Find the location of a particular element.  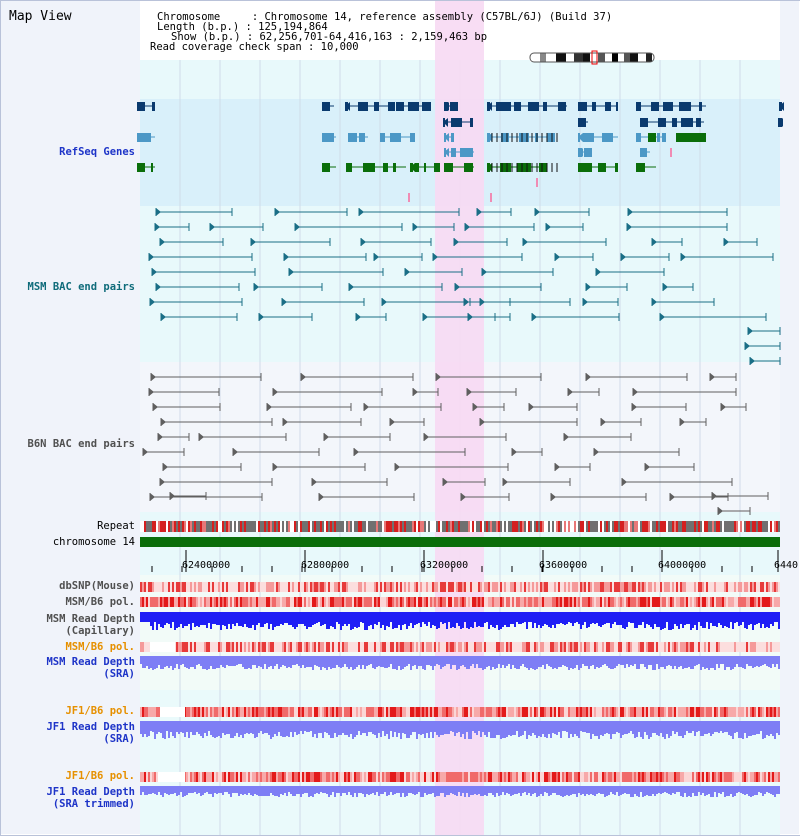

track-label-msm-depth-sra: MSM Read Depth is located at coordinates (90, 662).